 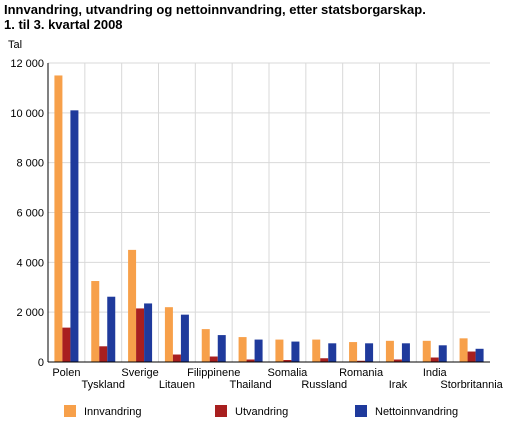 I want to click on bar-utvandring-sverige, so click(x=140, y=335).